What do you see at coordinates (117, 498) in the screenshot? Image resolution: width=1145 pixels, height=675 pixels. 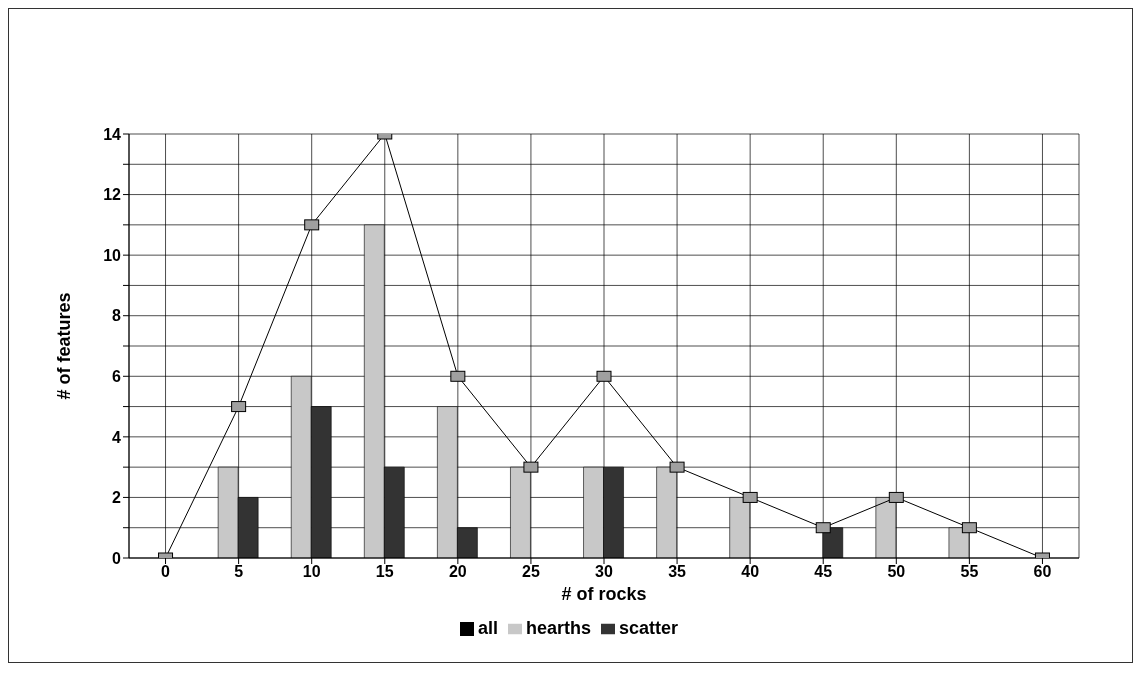 I see `y-tick-label: 2` at bounding box center [117, 498].